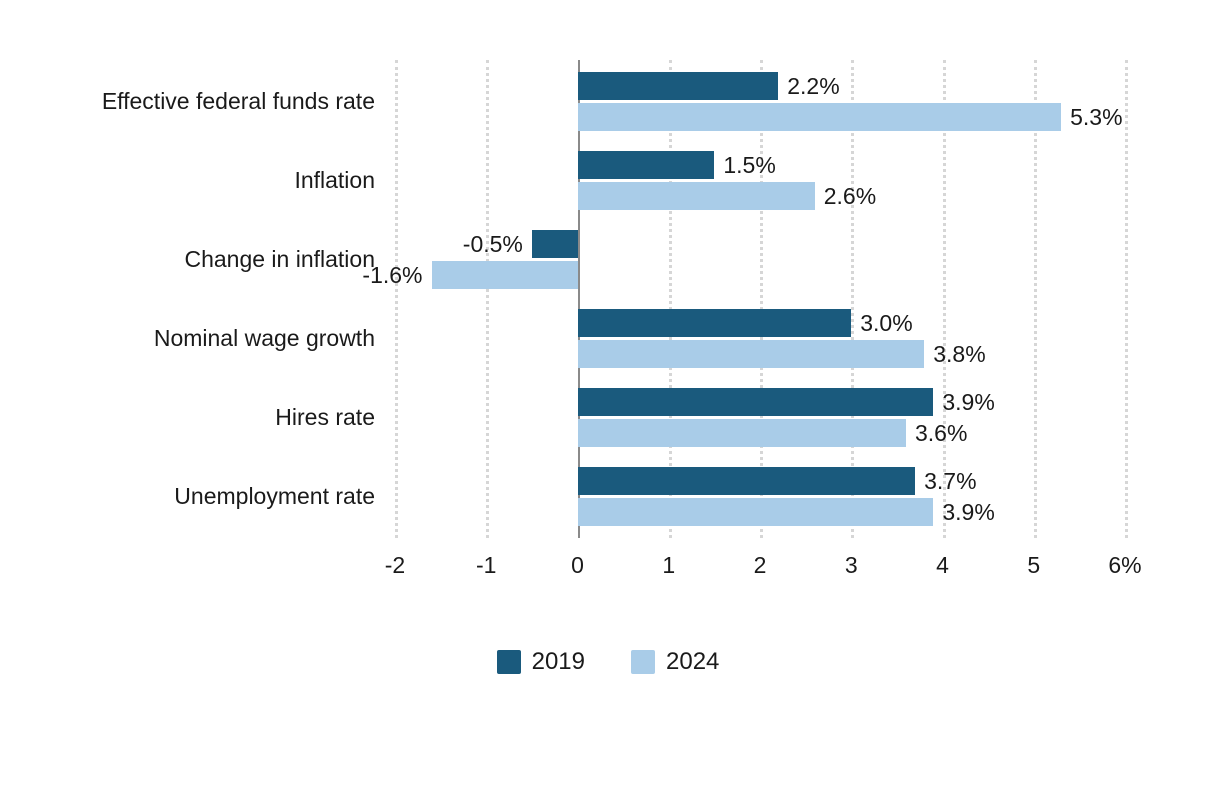 Image resolution: width=1216 pixels, height=803 pixels. I want to click on category-label: Nominal wage growth, so click(264, 337).